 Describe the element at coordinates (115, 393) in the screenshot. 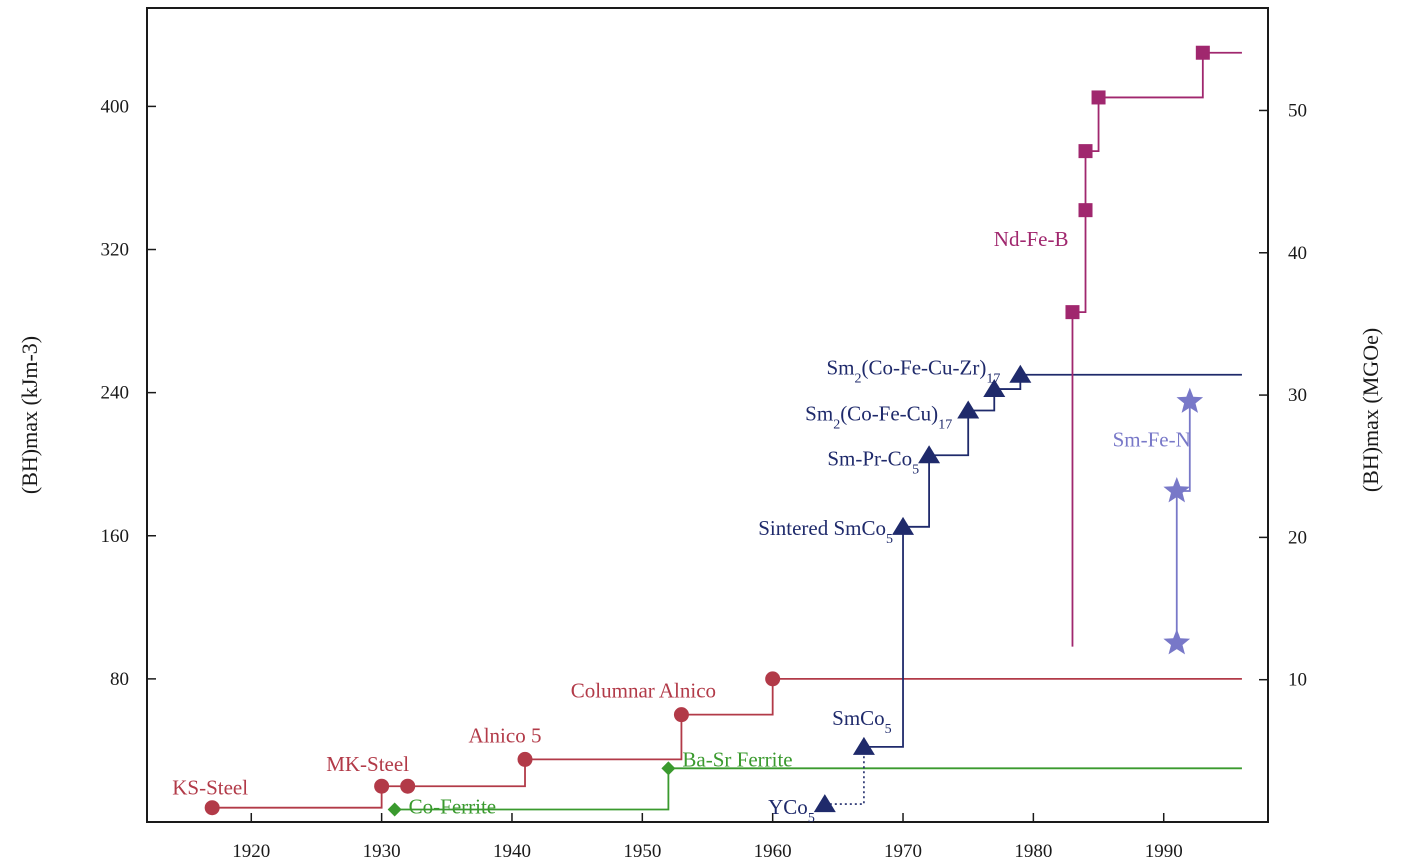

I see `y-tick-label-left: 240` at that location.